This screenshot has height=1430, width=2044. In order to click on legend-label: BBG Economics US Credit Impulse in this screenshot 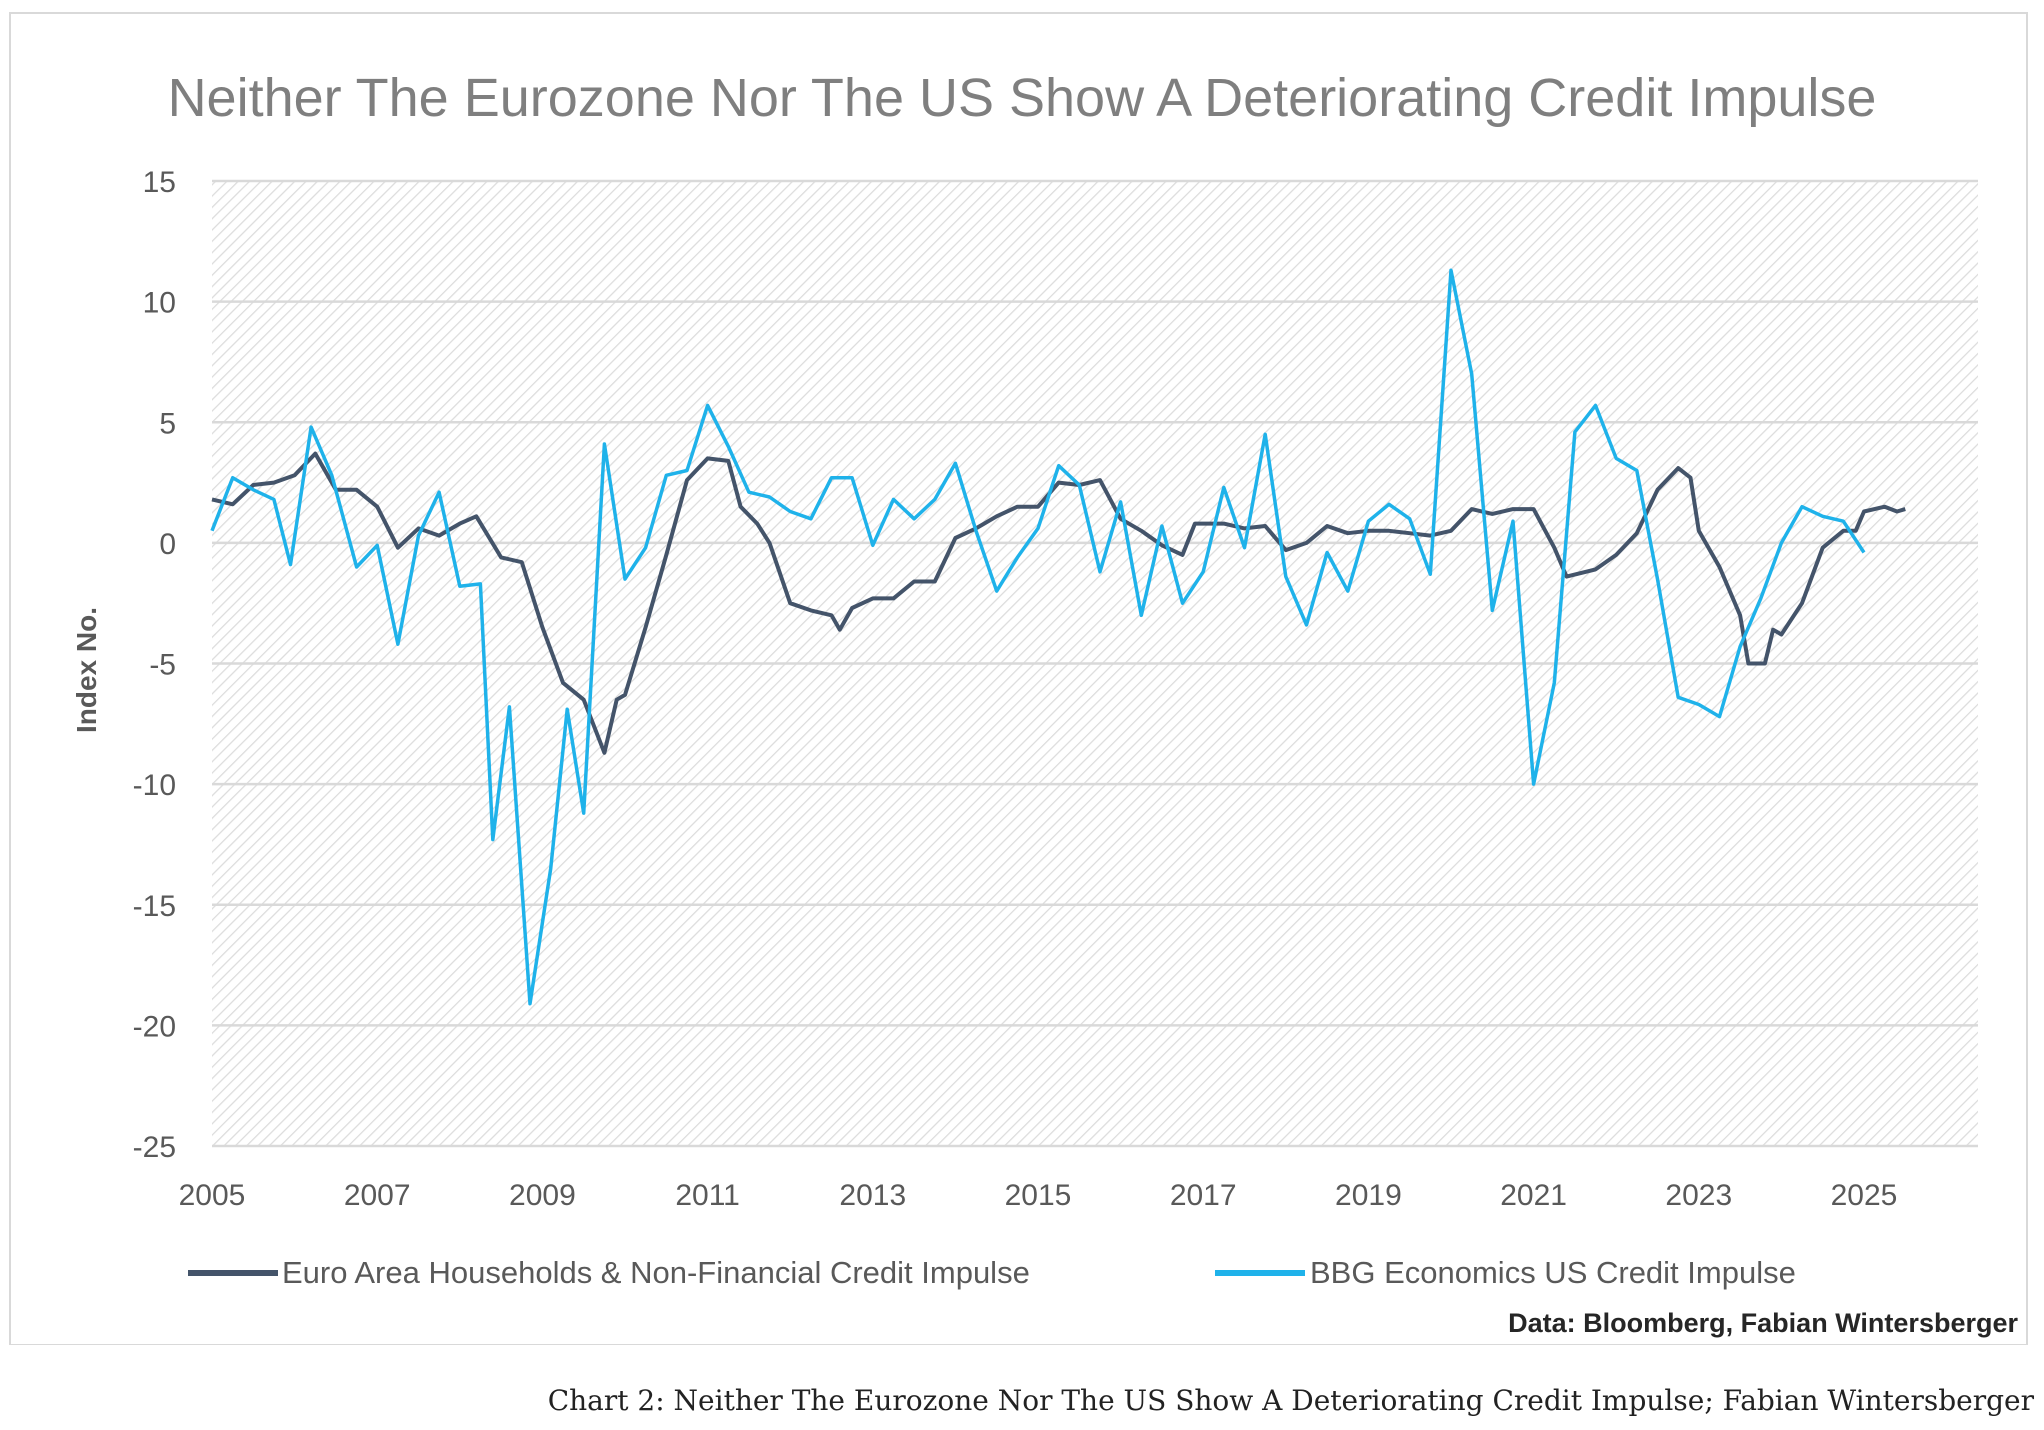, I will do `click(1553, 1272)`.